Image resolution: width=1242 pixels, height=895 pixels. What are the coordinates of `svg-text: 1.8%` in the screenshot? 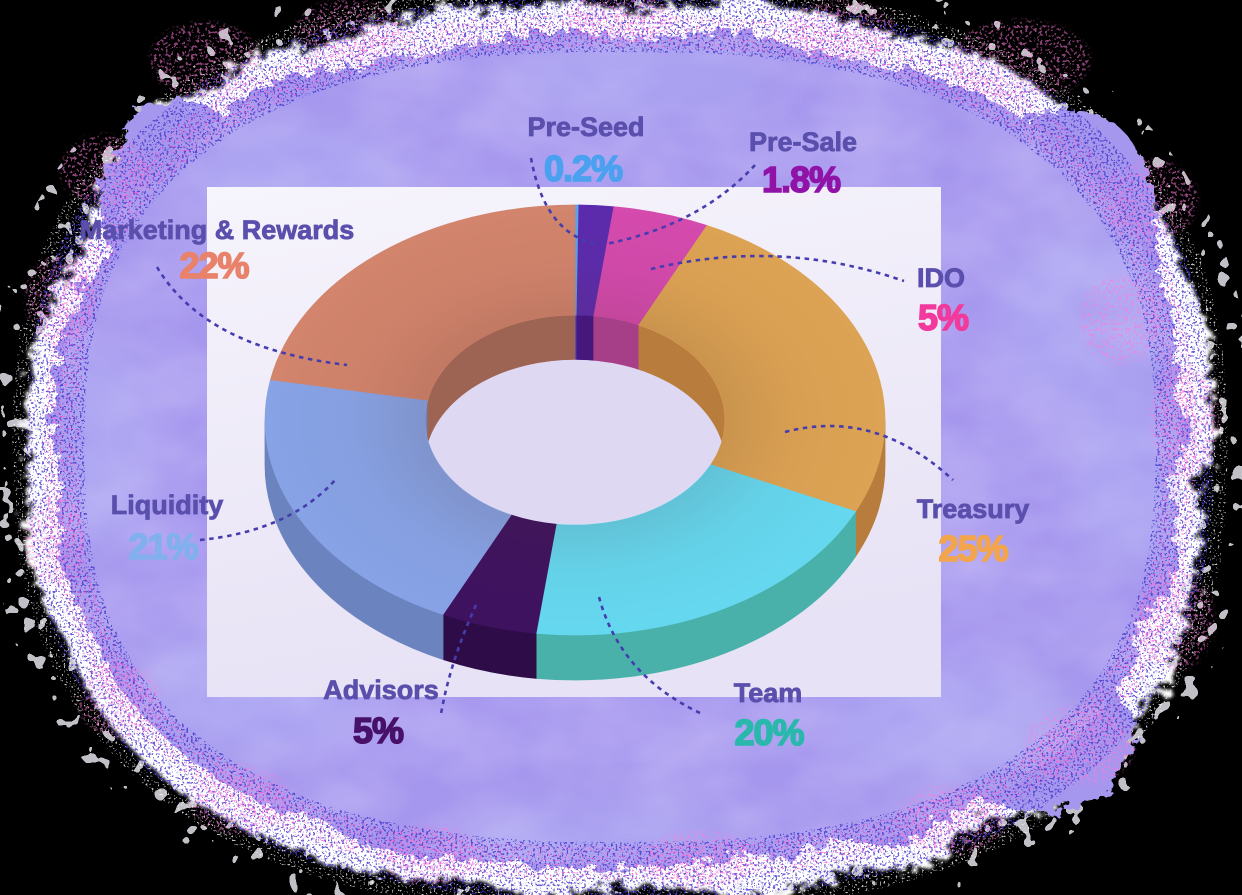 It's located at (801, 179).